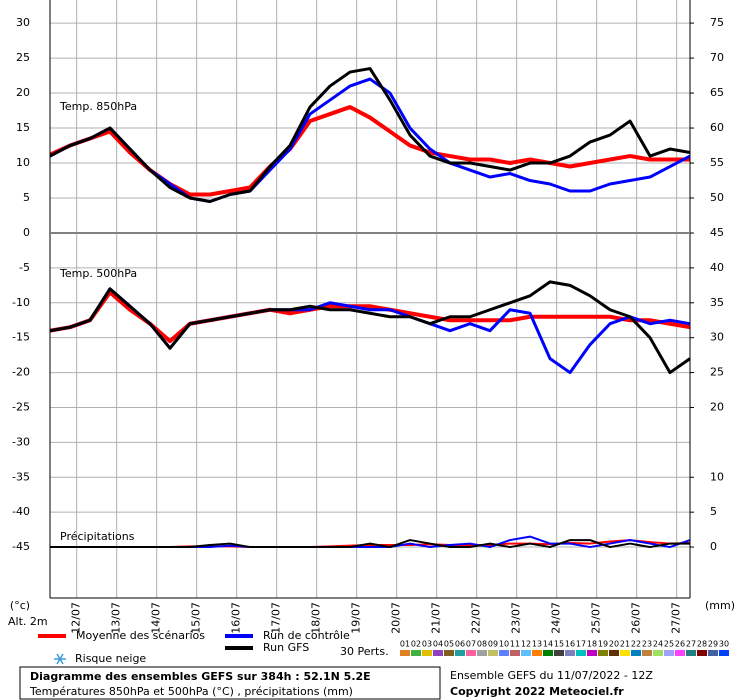 This screenshot has width=740, height=700. I want to click on pert-label: 24, so click(658, 644).